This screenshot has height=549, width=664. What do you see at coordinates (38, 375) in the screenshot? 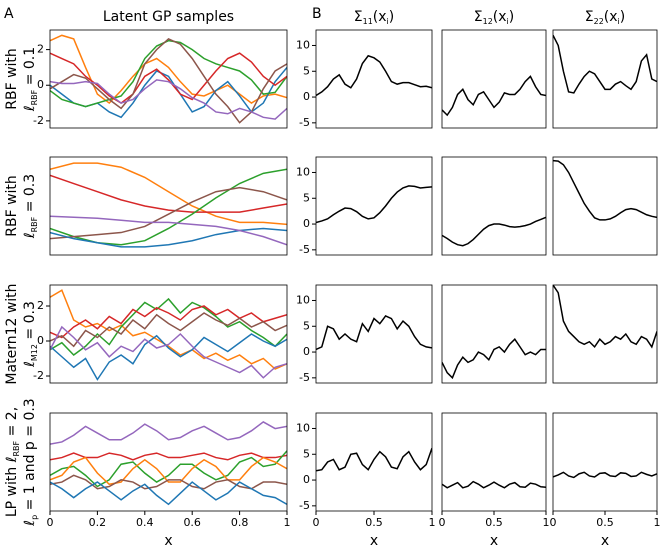
I see `y-tick-label: -2` at bounding box center [38, 375].